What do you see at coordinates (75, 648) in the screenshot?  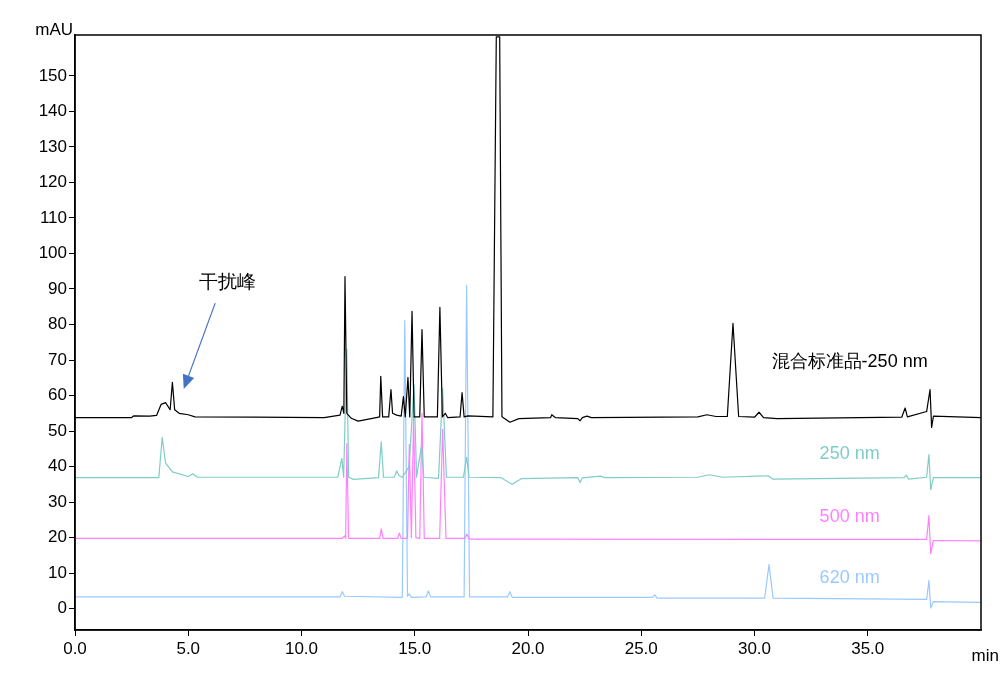 I see `x-tick-label: 0.0` at bounding box center [75, 648].